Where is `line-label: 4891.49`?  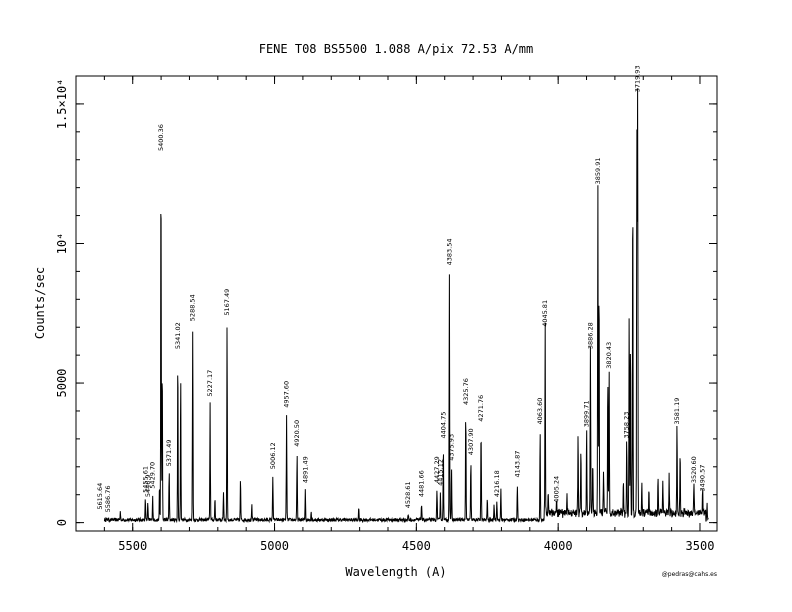 line-label: 4891.49 is located at coordinates (305, 469).